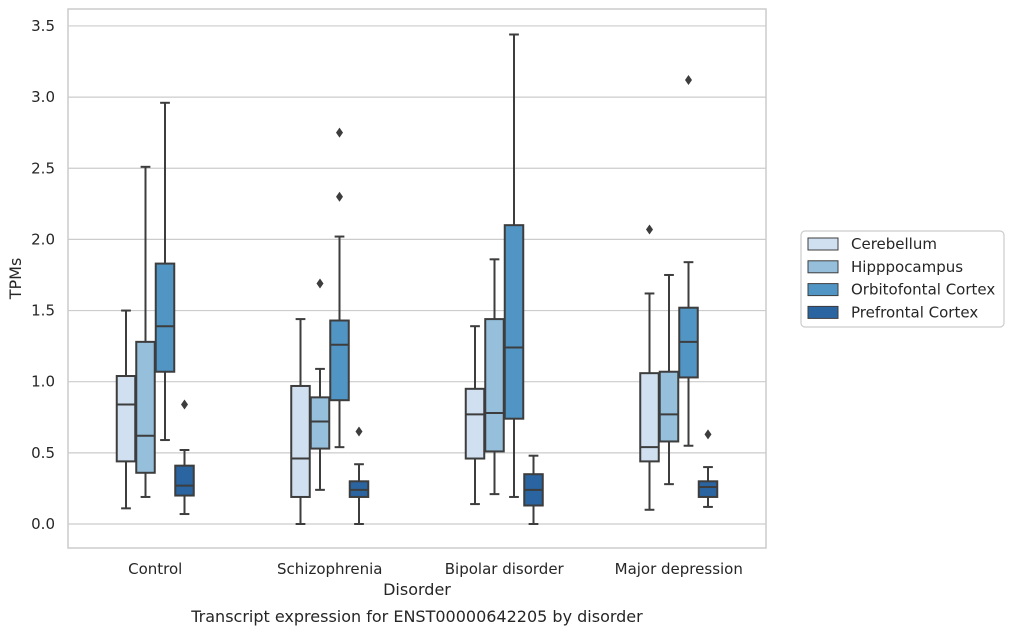 This screenshot has width=1014, height=634. What do you see at coordinates (914, 312) in the screenshot?
I see `legend-label: Prefrontal Cortex` at bounding box center [914, 312].